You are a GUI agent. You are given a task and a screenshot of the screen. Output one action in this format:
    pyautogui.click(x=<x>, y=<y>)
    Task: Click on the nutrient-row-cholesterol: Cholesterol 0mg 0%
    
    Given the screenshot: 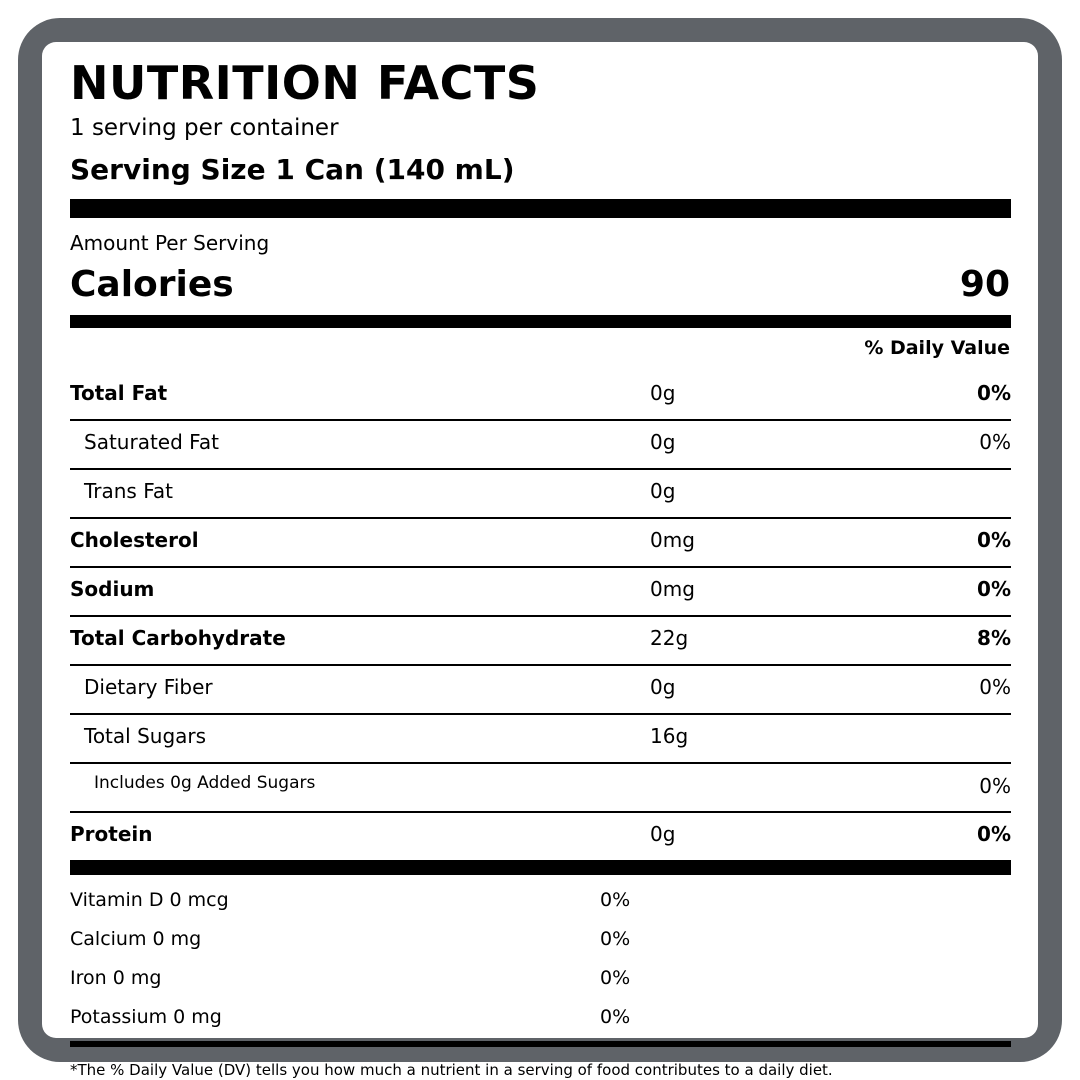 What is the action you would take?
    pyautogui.click(x=540, y=543)
    